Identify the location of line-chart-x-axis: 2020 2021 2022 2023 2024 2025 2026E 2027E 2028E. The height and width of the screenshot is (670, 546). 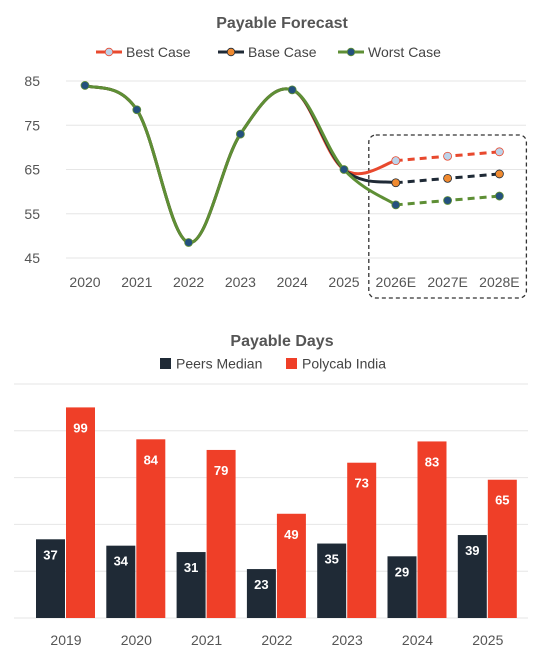
(294, 282).